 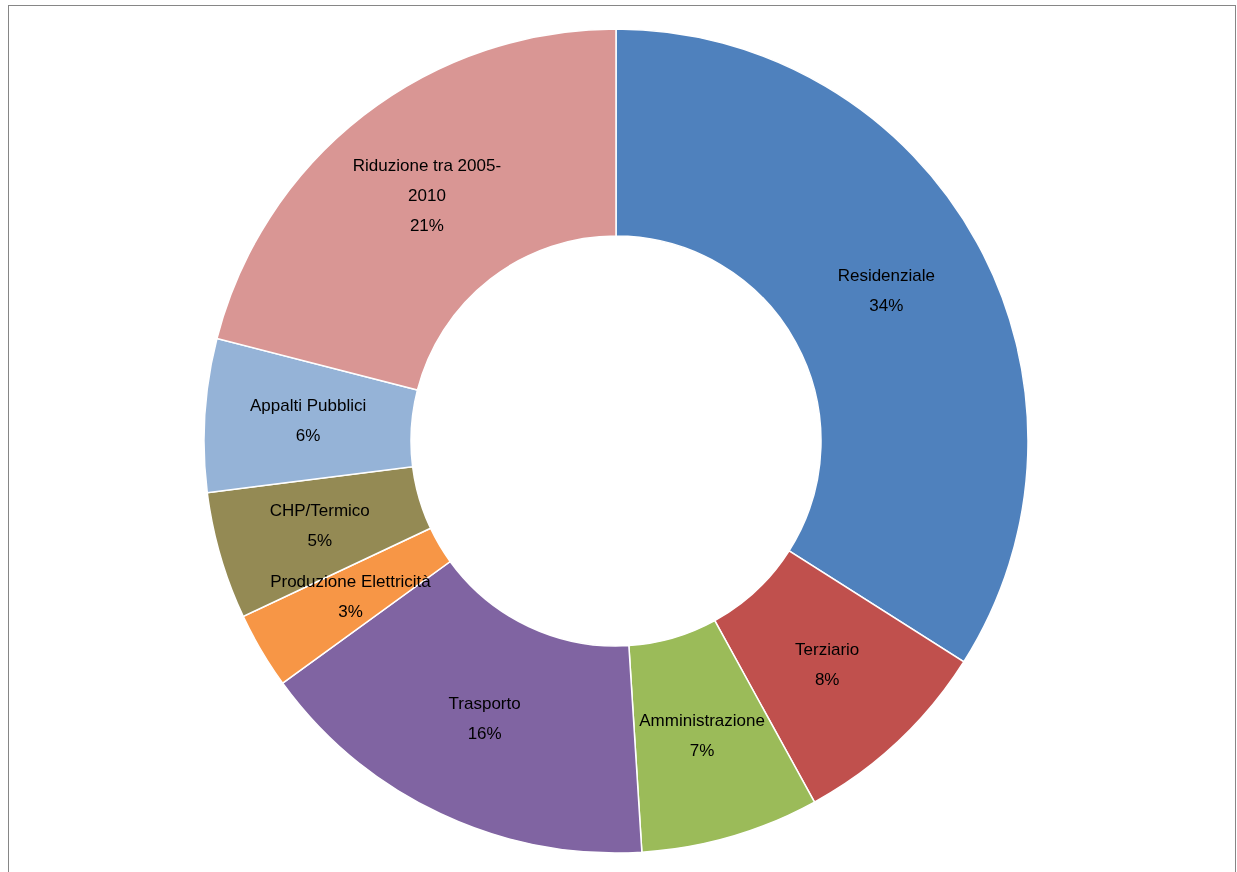 I want to click on data-label: 6%, so click(x=308, y=436).